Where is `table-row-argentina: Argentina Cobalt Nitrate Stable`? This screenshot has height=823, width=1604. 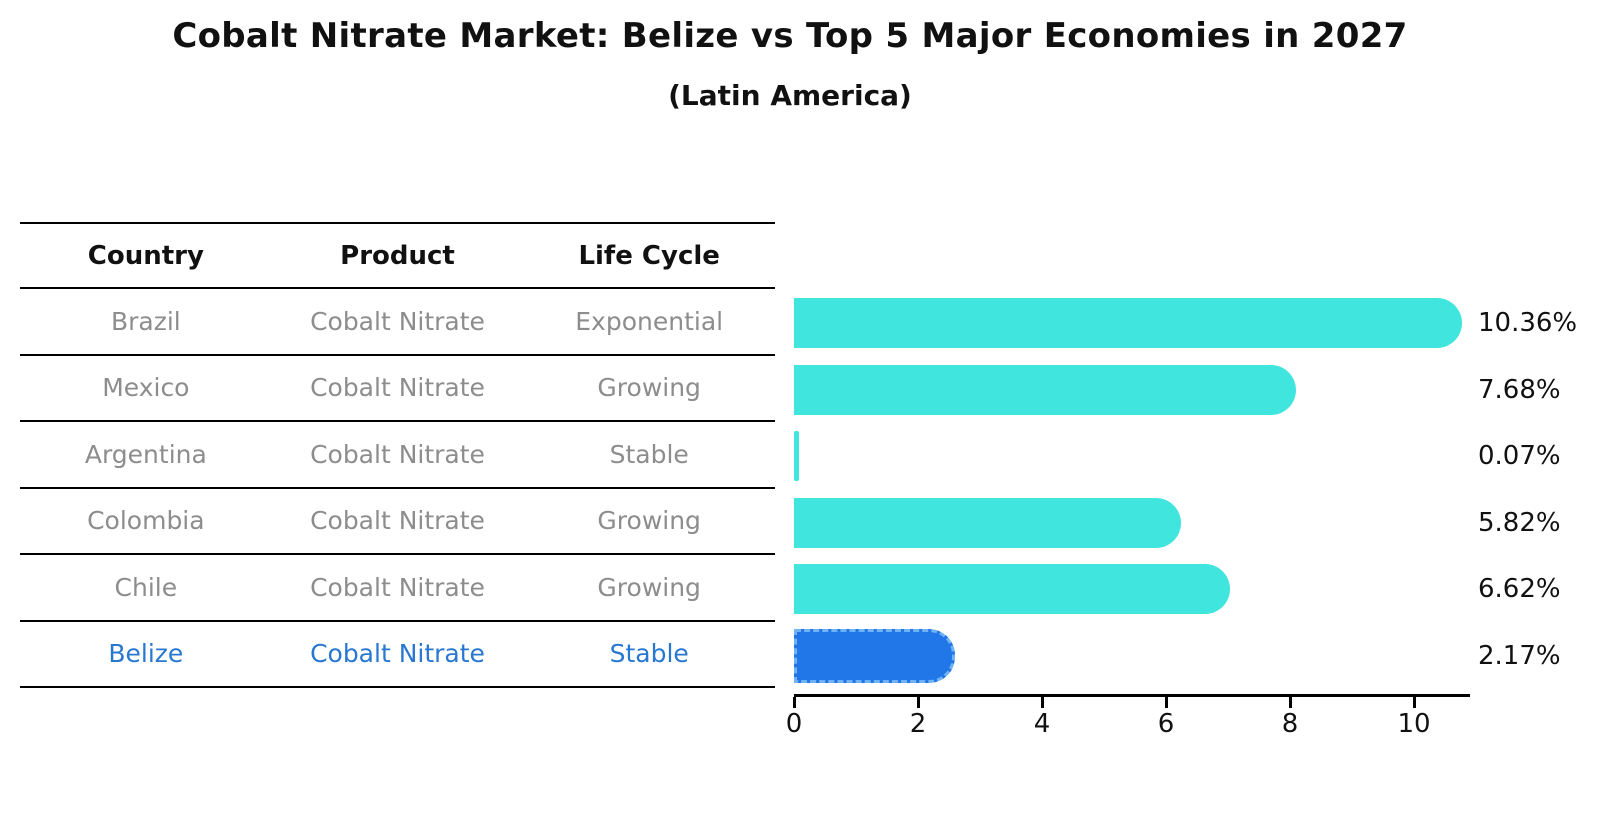
table-row-argentina: Argentina Cobalt Nitrate Stable is located at coordinates (397, 455).